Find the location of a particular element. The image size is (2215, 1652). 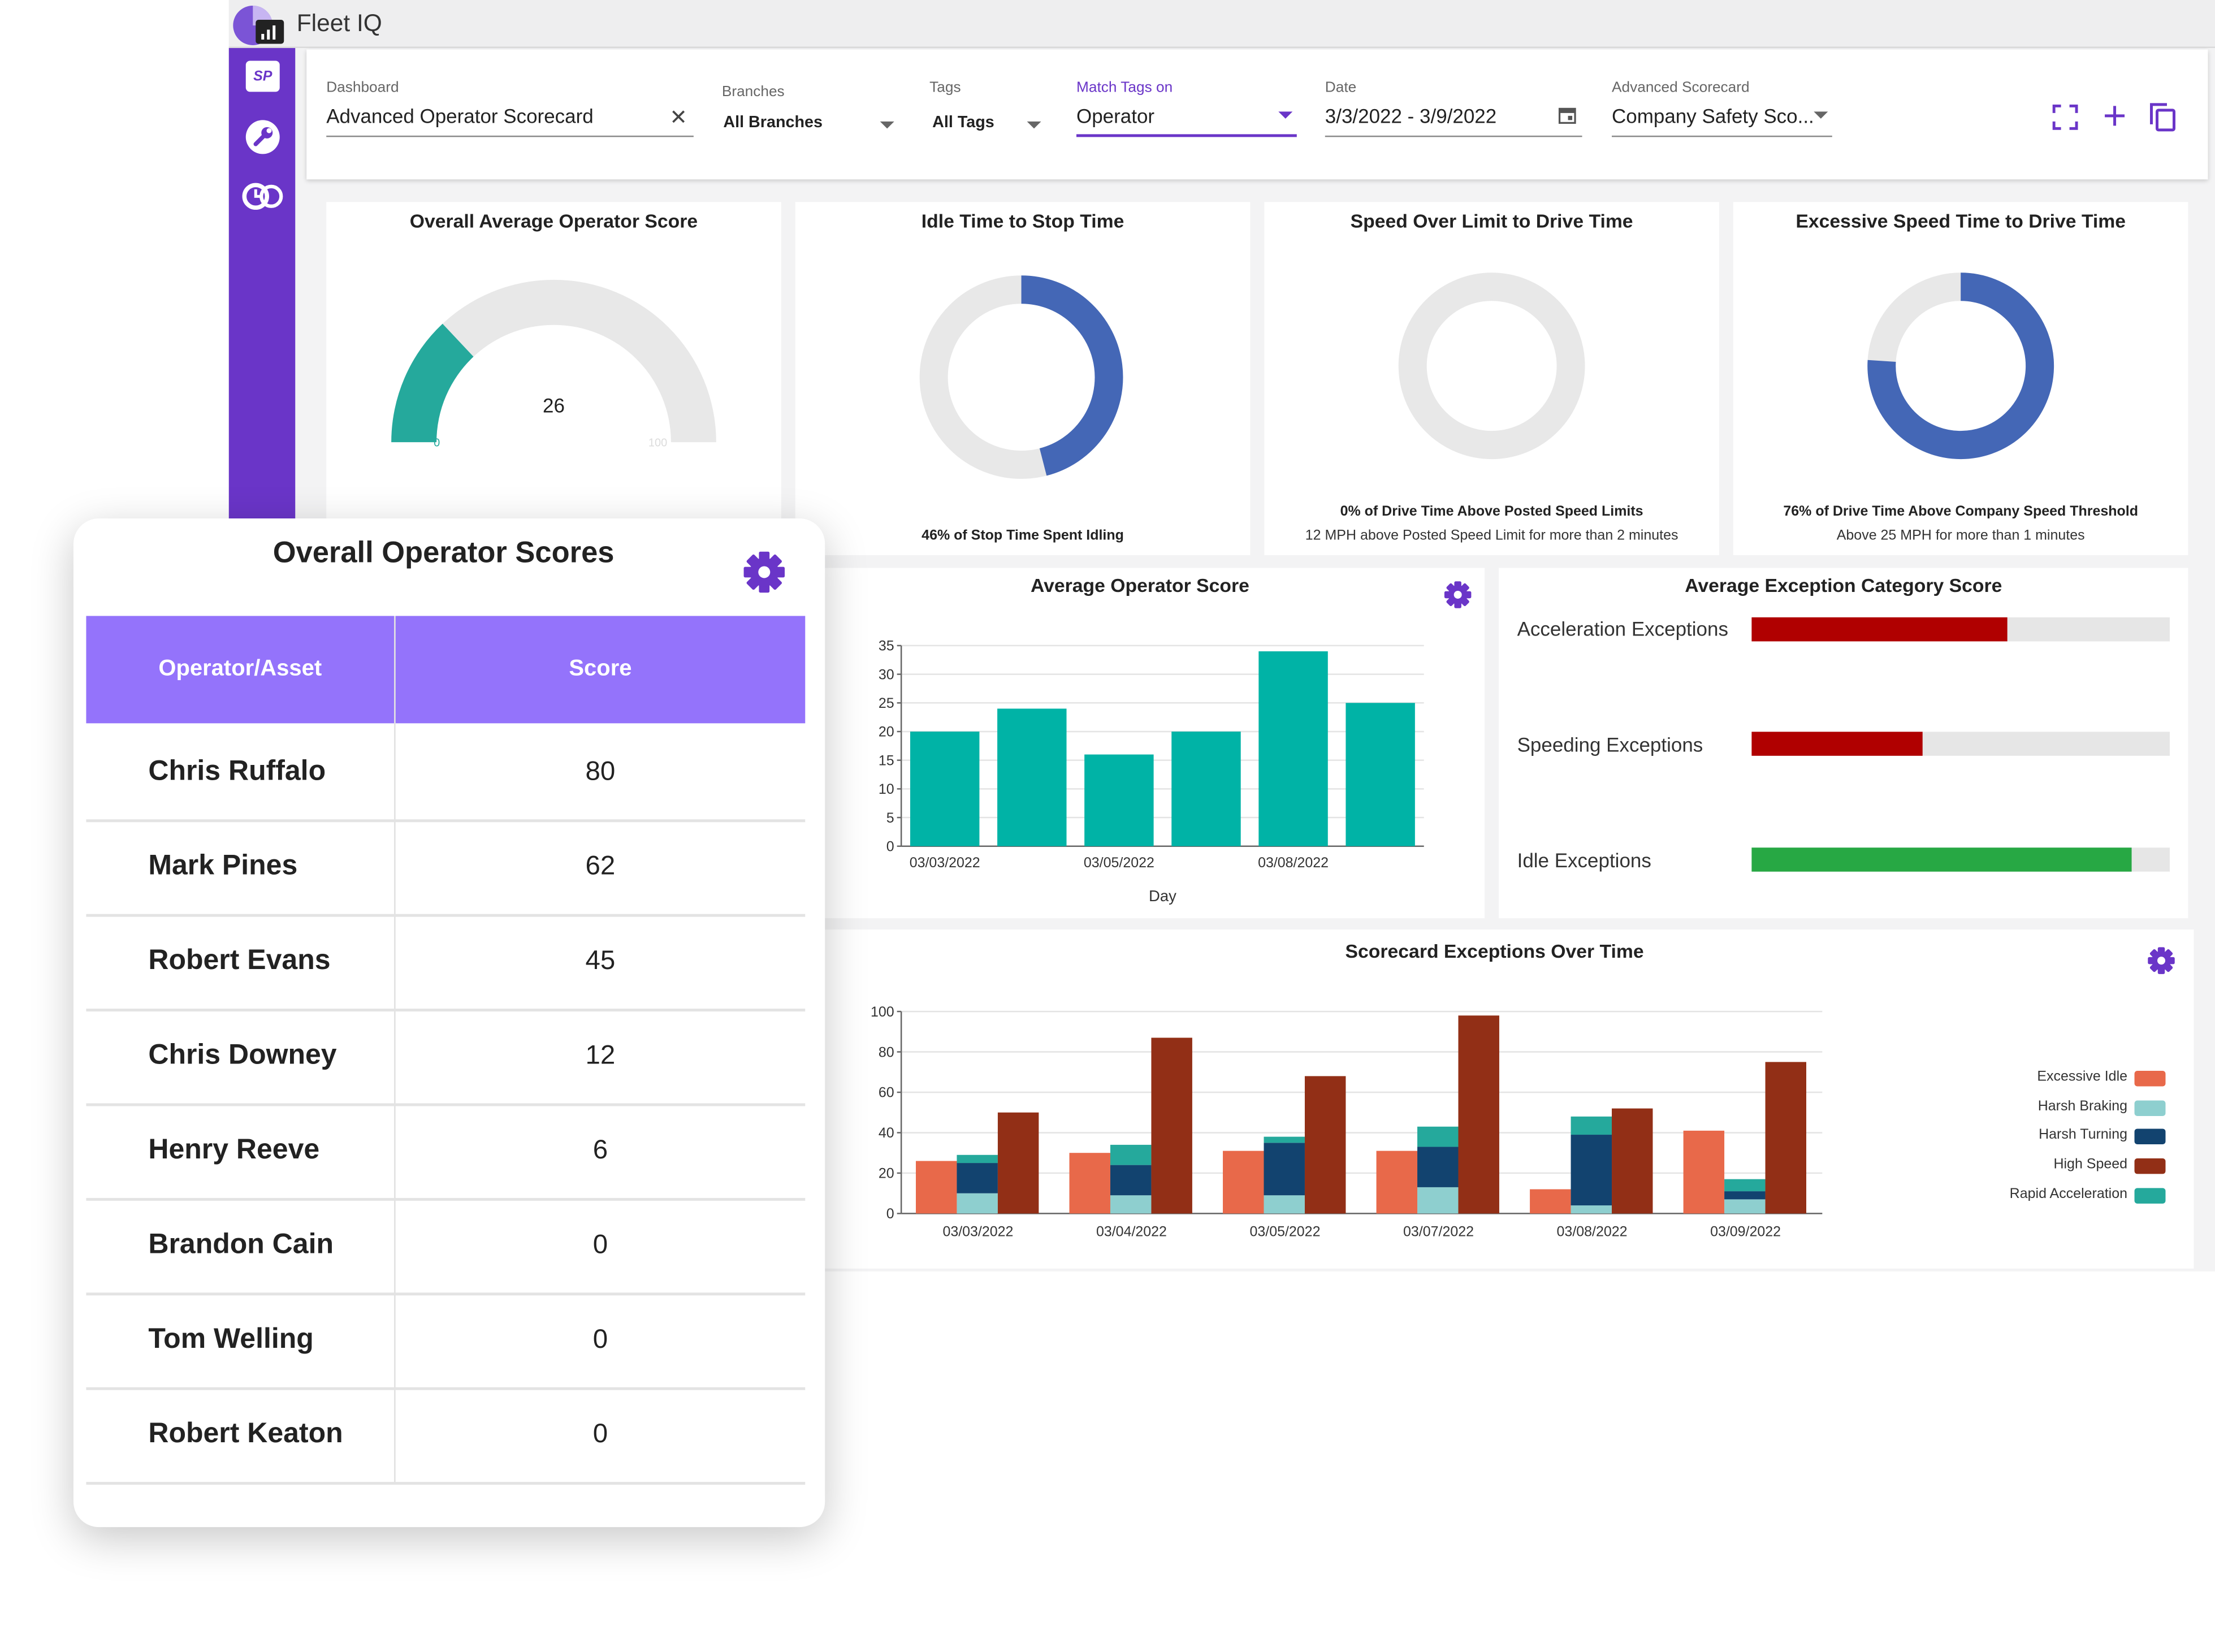

filter-toolbar is located at coordinates (1257, 114).